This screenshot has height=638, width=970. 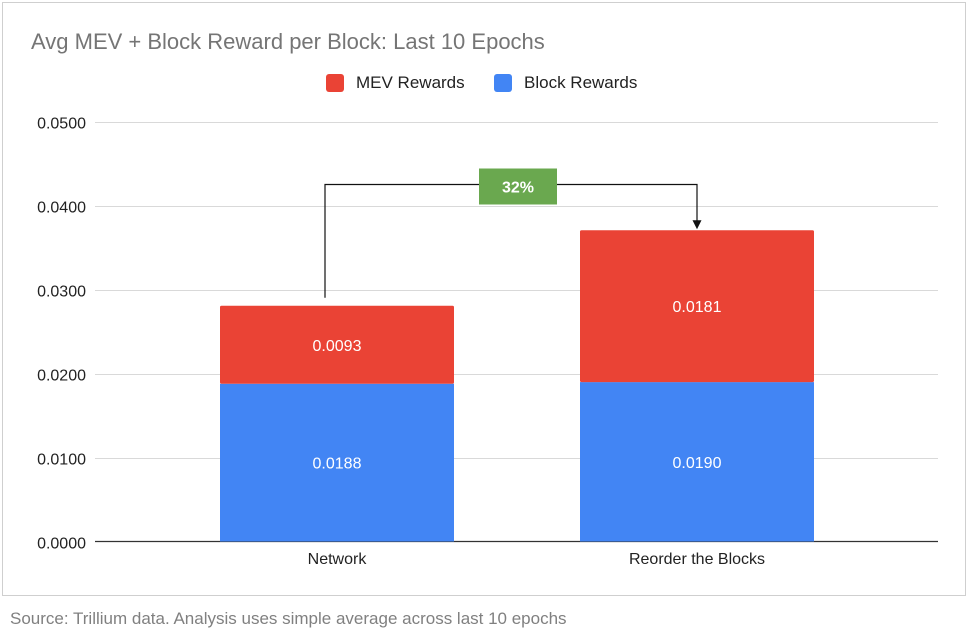 I want to click on annotation-arrowhead, so click(x=697, y=225).